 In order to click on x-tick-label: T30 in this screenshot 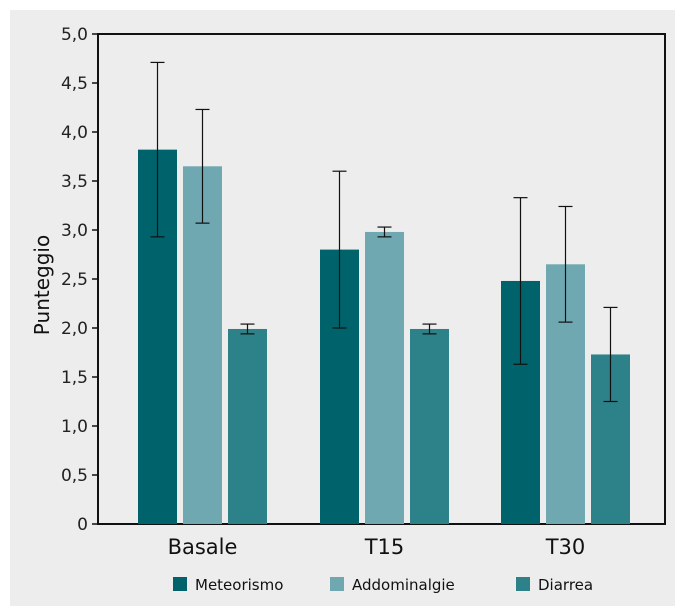, I will do `click(565, 547)`.